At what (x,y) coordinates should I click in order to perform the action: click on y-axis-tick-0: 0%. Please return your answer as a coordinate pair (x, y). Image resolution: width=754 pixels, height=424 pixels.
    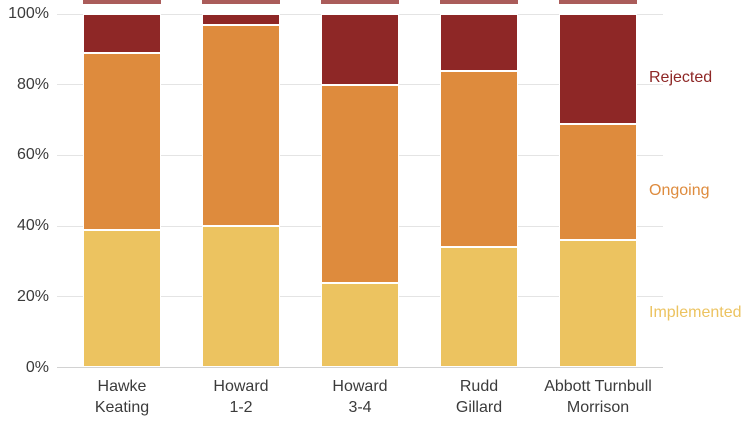
    Looking at the image, I should click on (37, 367).